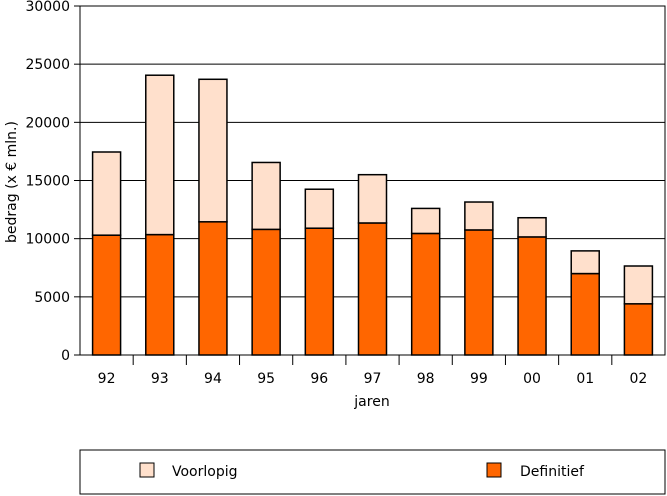 The width and height of the screenshot is (667, 496). Describe the element at coordinates (479, 379) in the screenshot. I see `x-tick-label: 99` at that location.